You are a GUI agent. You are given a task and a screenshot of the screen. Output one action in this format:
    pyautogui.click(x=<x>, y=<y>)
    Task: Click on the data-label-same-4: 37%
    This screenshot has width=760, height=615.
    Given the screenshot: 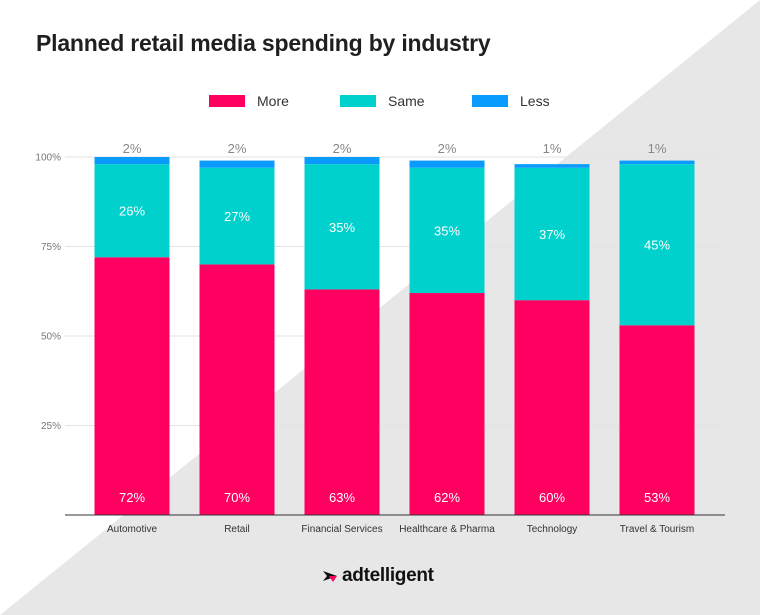 What is the action you would take?
    pyautogui.click(x=552, y=234)
    